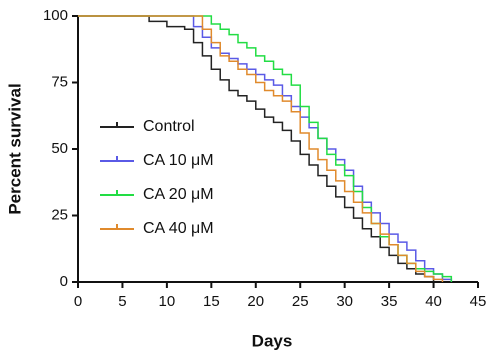 The height and width of the screenshot is (363, 490). Describe the element at coordinates (300, 301) in the screenshot. I see `x-tick-label: 25` at that location.